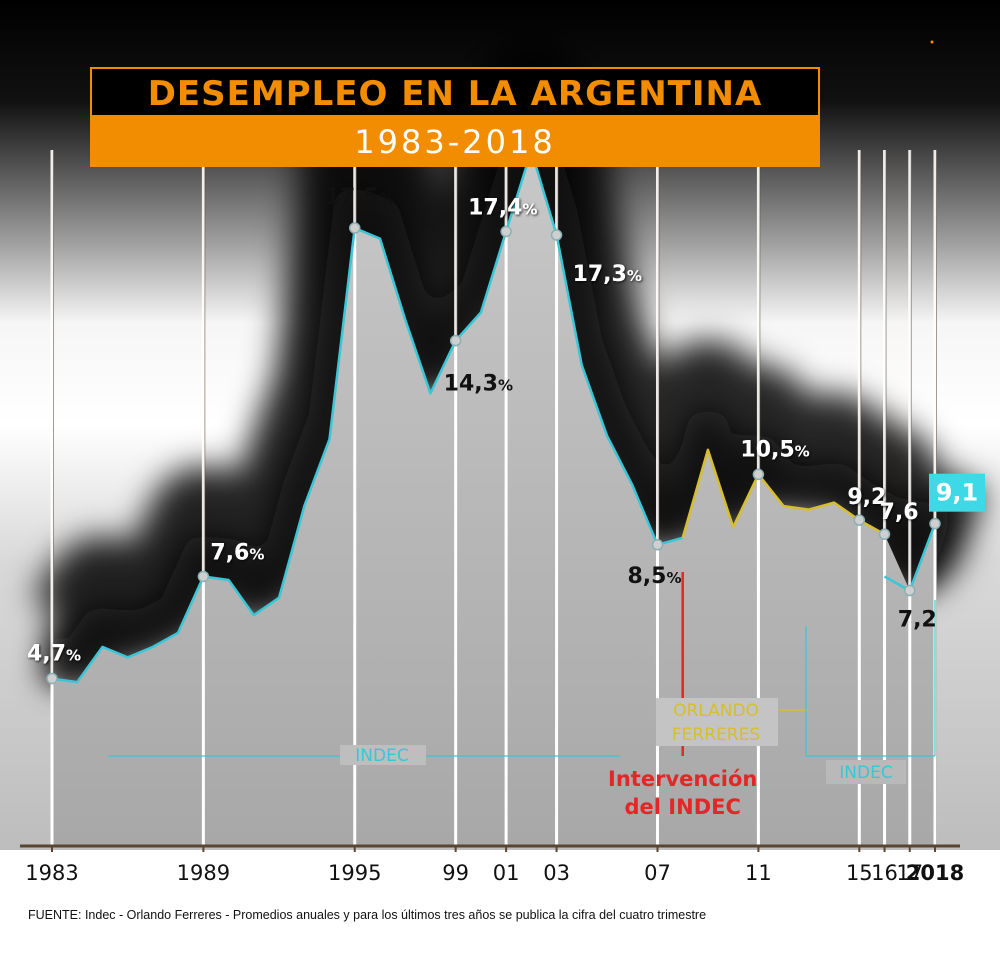 The image size is (1000, 963). I want to click on data-label-2016: 7,6, so click(899, 512).